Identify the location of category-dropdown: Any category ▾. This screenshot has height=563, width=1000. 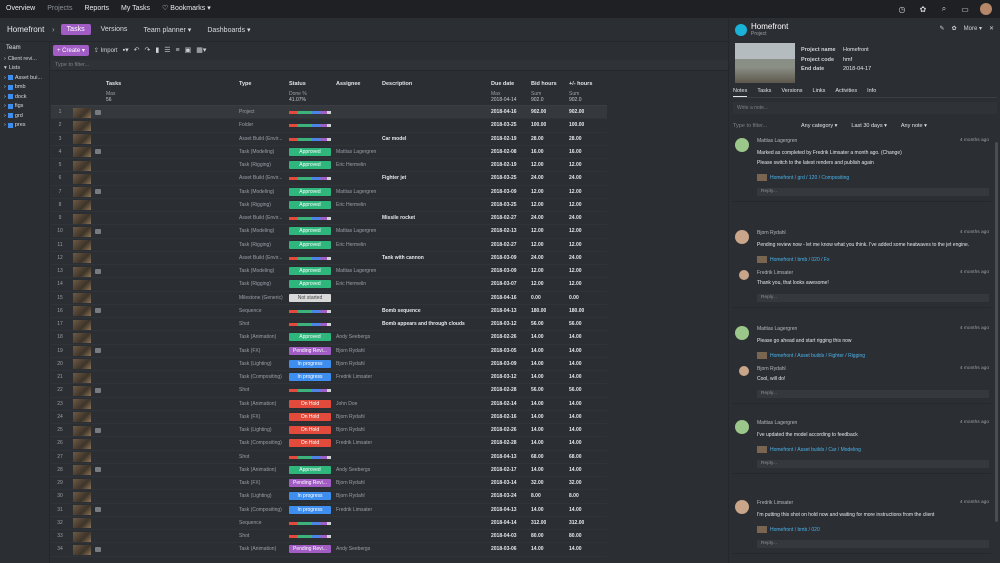
(819, 126).